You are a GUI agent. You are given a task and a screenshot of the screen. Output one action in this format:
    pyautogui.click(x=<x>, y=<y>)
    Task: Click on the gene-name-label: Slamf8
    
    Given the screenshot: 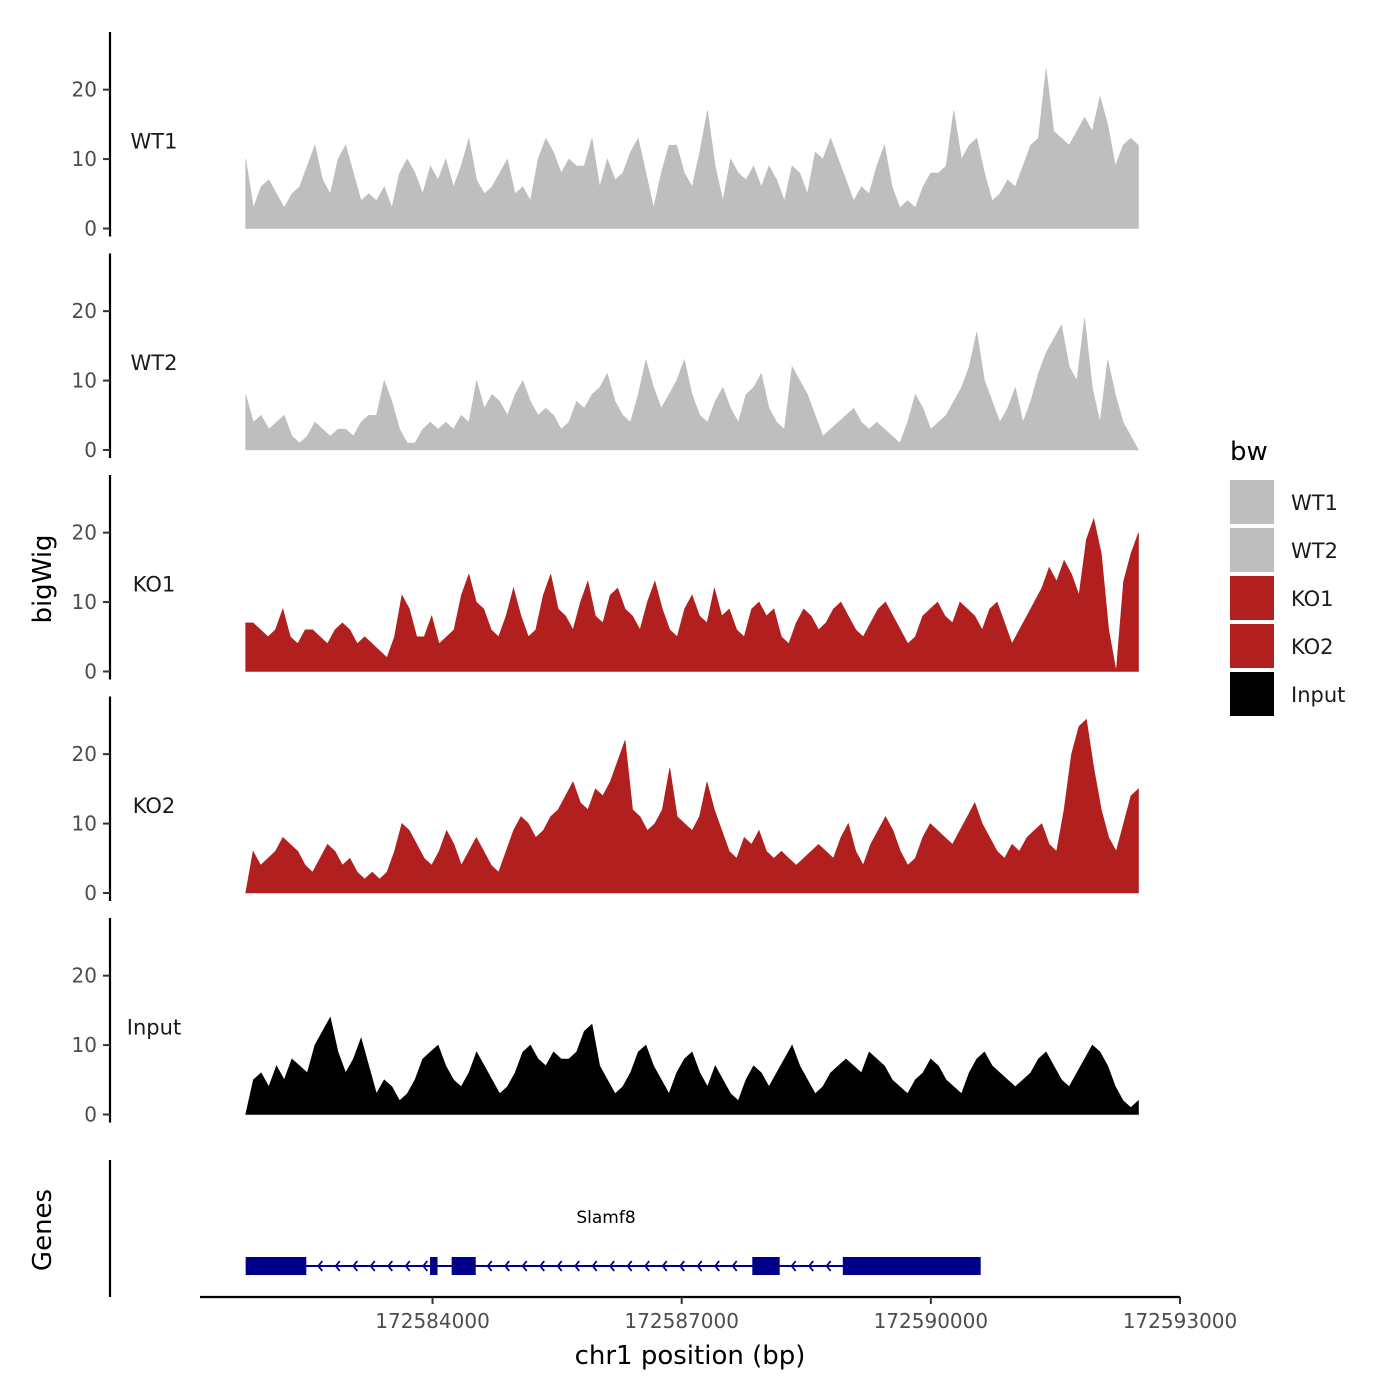 What is the action you would take?
    pyautogui.click(x=605, y=1218)
    